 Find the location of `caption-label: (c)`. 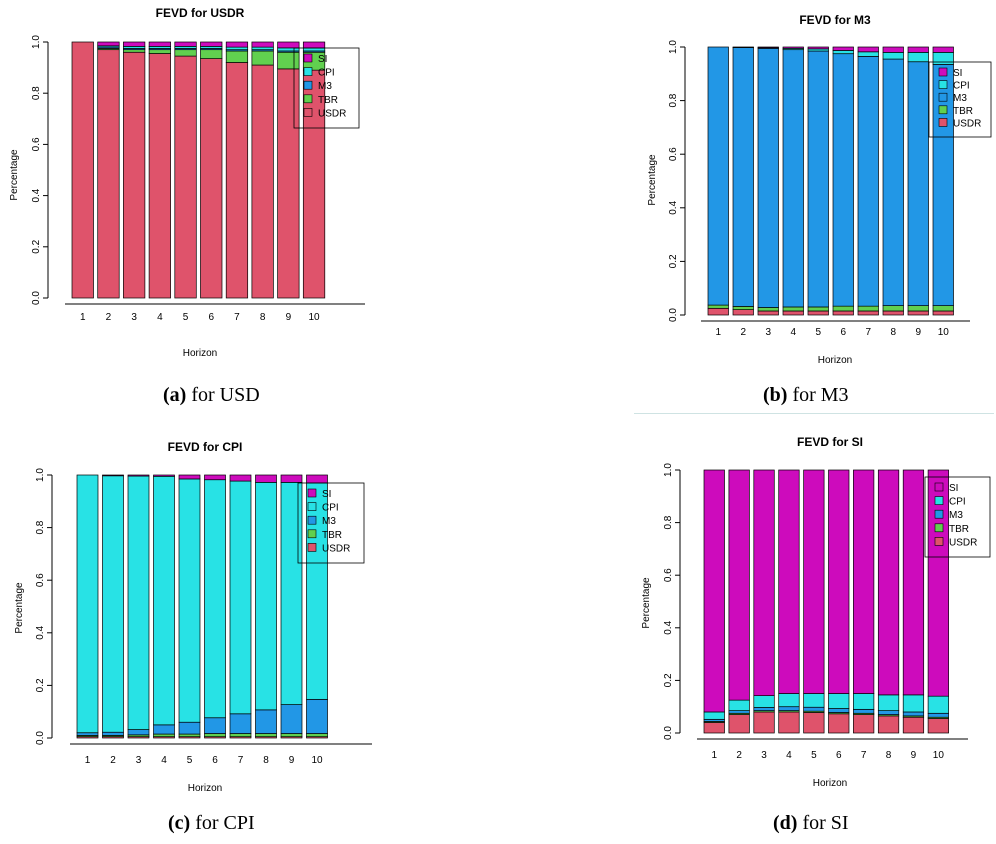

caption-label: (c) is located at coordinates (179, 823).